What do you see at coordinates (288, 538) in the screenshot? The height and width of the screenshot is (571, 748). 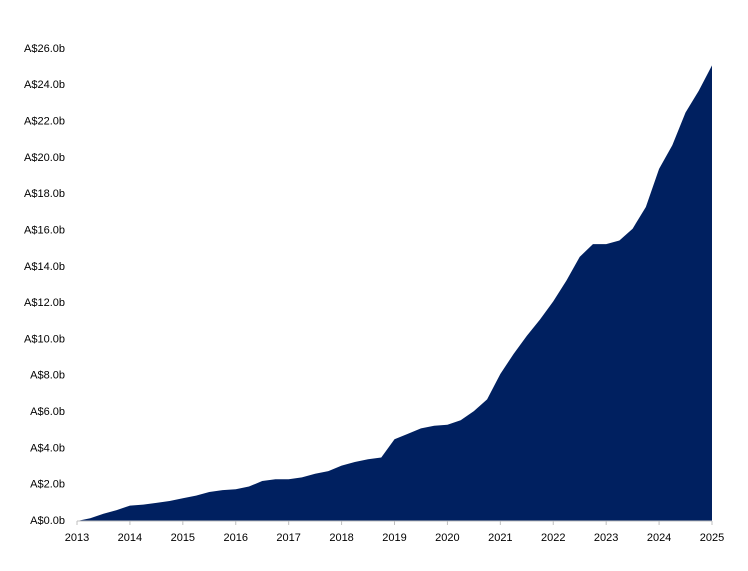 I see `x-tick-label: 2017` at bounding box center [288, 538].